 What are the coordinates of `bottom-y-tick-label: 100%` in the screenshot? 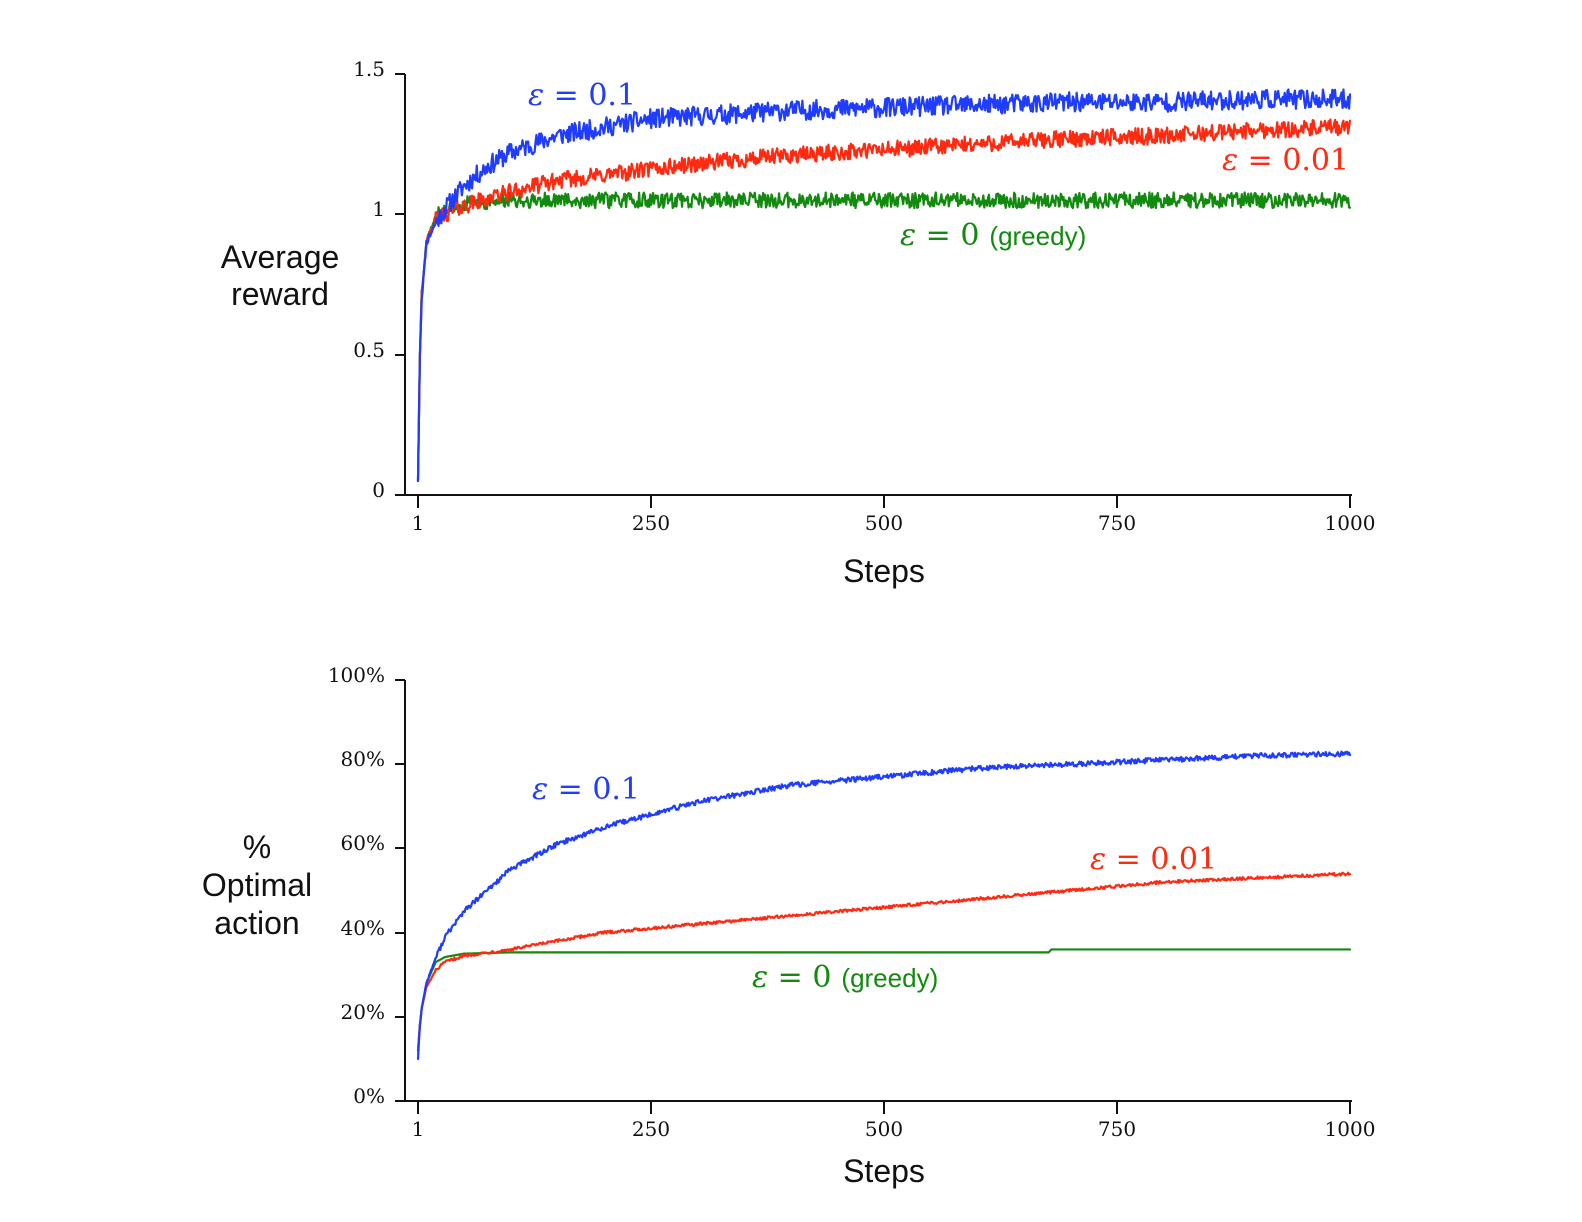 It's located at (356, 675).